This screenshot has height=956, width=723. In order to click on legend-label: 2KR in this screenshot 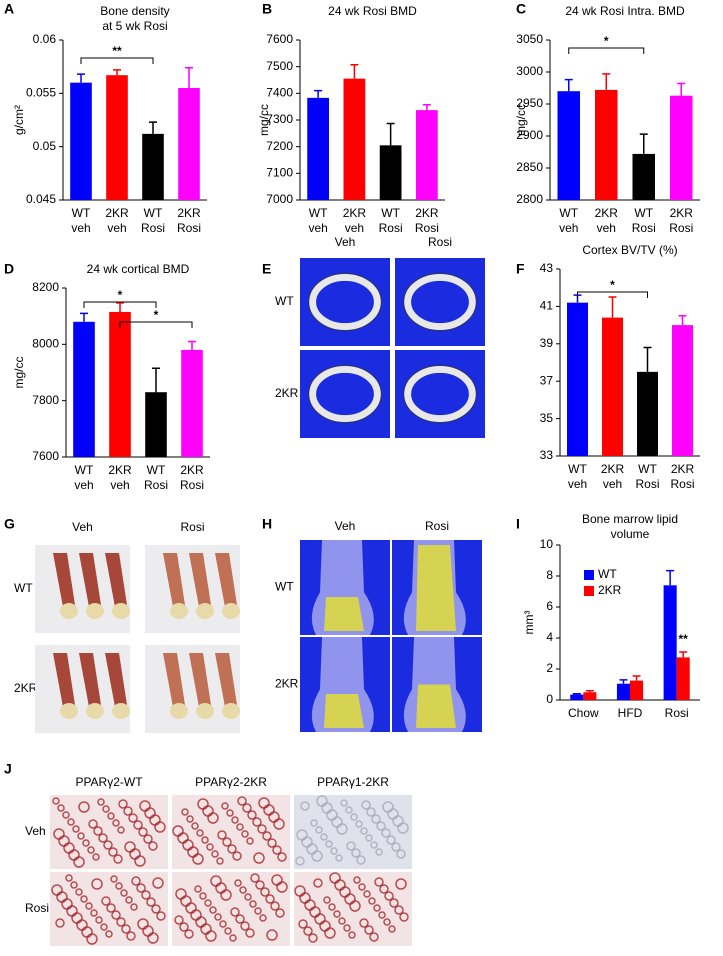, I will do `click(610, 590)`.